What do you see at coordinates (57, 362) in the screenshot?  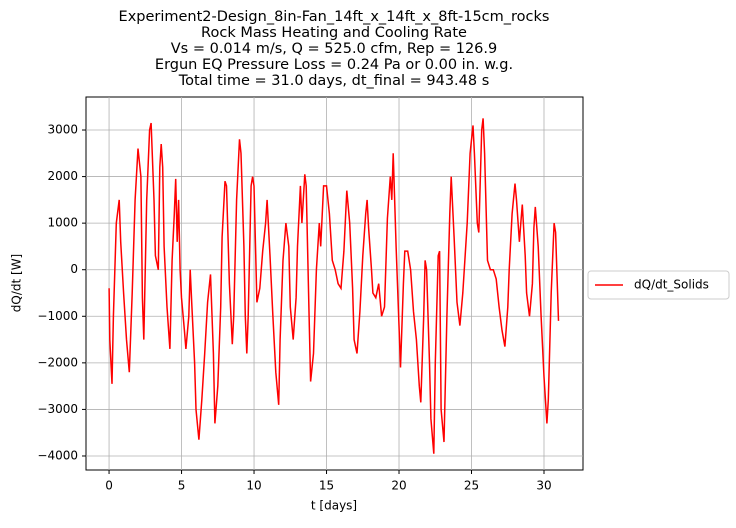 I see `y-tick-label: −2000` at bounding box center [57, 362].